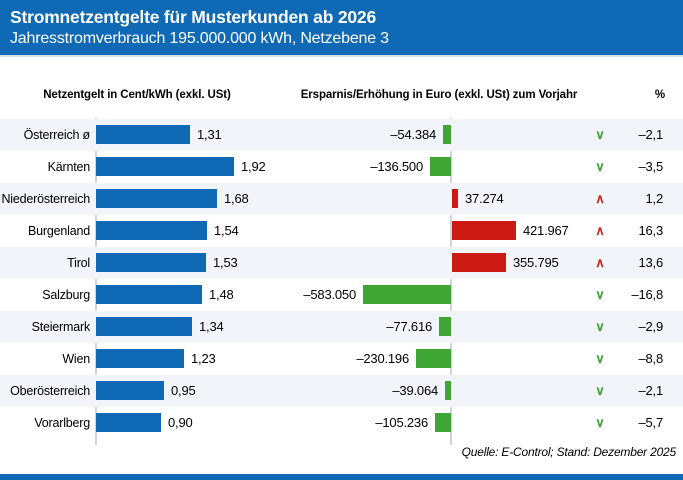 The height and width of the screenshot is (480, 683). Describe the element at coordinates (236, 198) in the screenshot. I see `netzentgelt-value: 1,68` at that location.